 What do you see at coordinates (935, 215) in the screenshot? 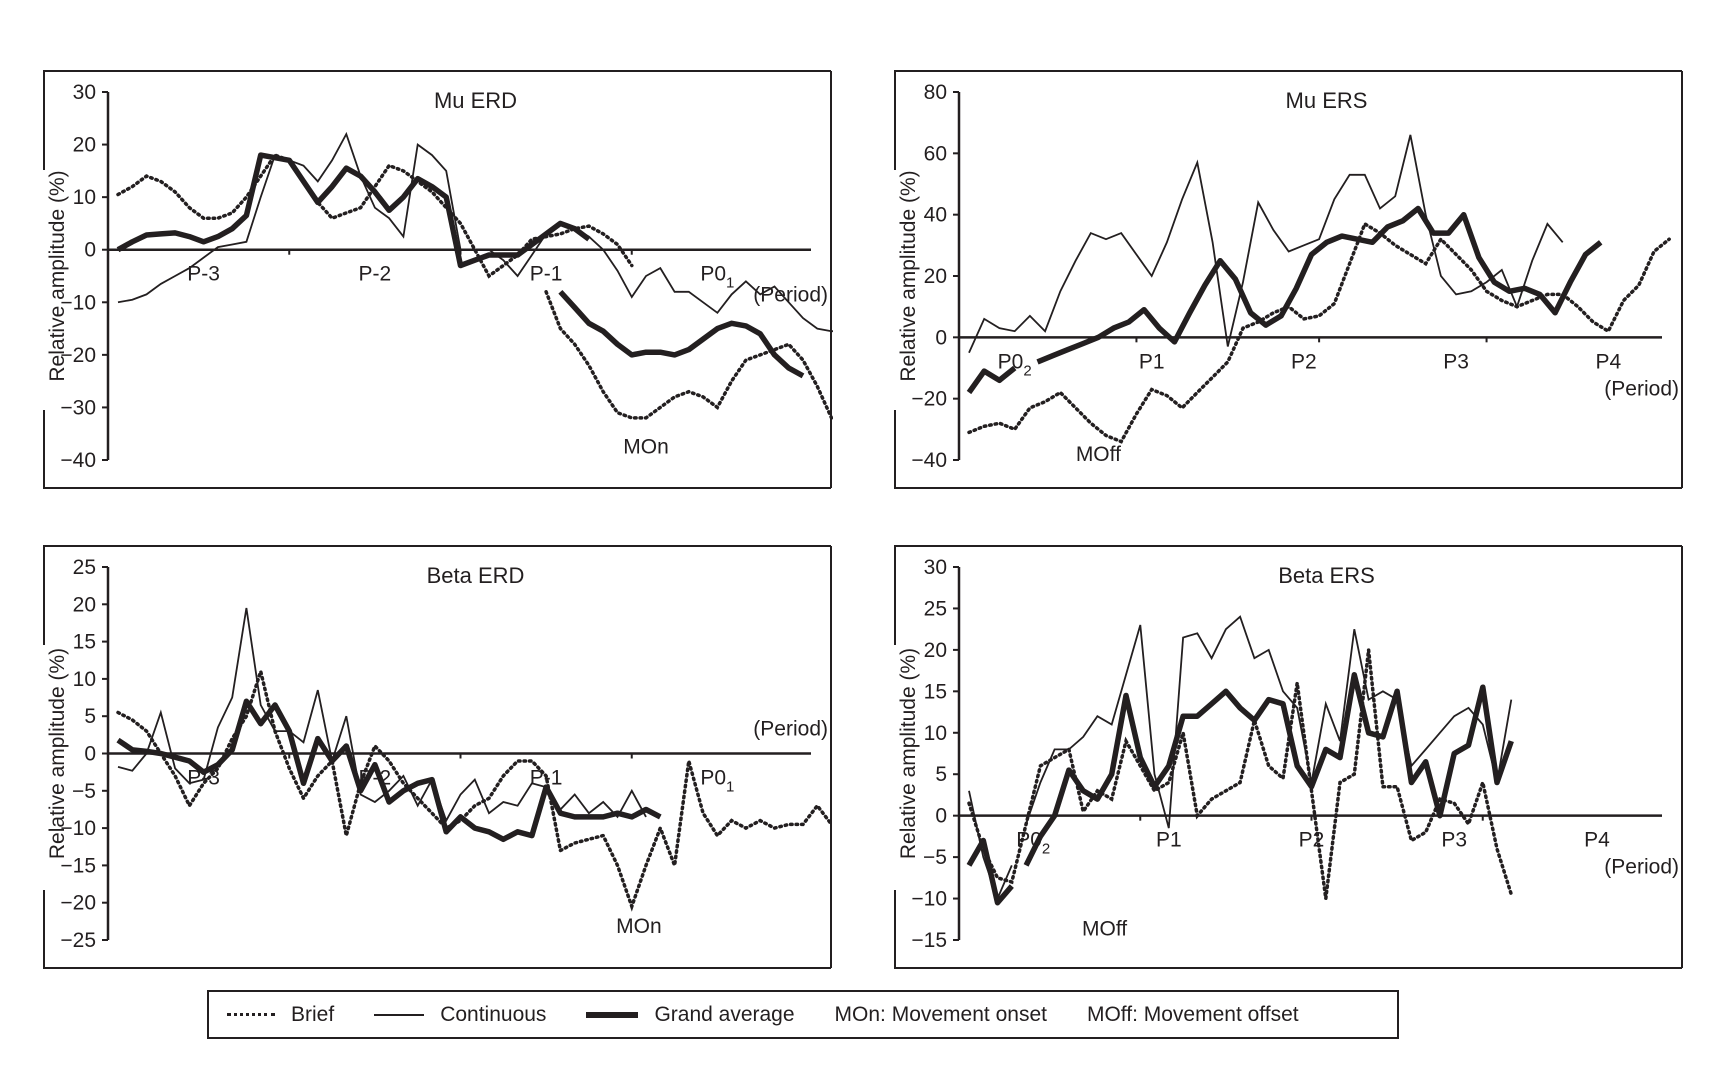
I see `y-tick-label: 40` at bounding box center [935, 215].